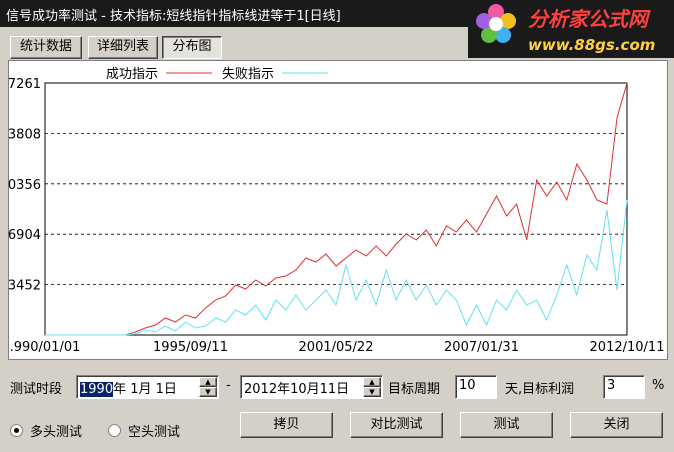  Describe the element at coordinates (228, 385) in the screenshot. I see `dash: -` at that location.